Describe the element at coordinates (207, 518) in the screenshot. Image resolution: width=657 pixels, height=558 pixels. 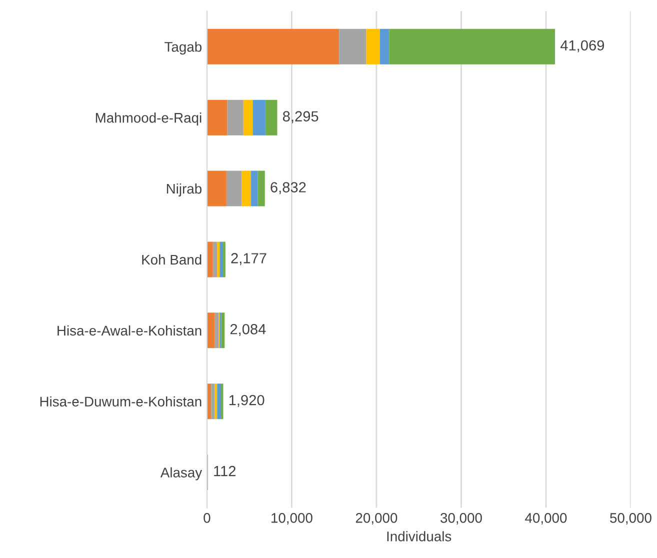
I see `x-tick-label: 0` at that location.